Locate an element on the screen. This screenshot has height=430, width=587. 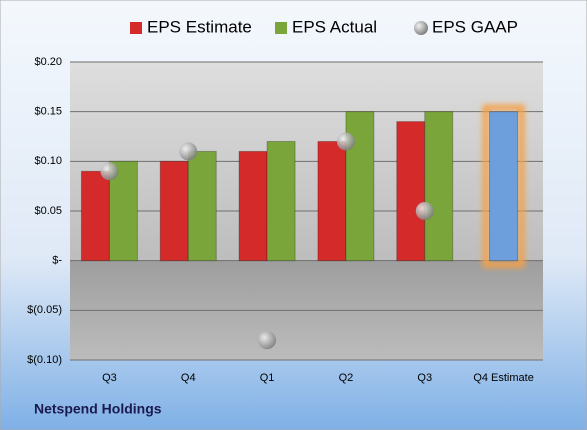
x-tick-label: Q1 is located at coordinates (267, 378).